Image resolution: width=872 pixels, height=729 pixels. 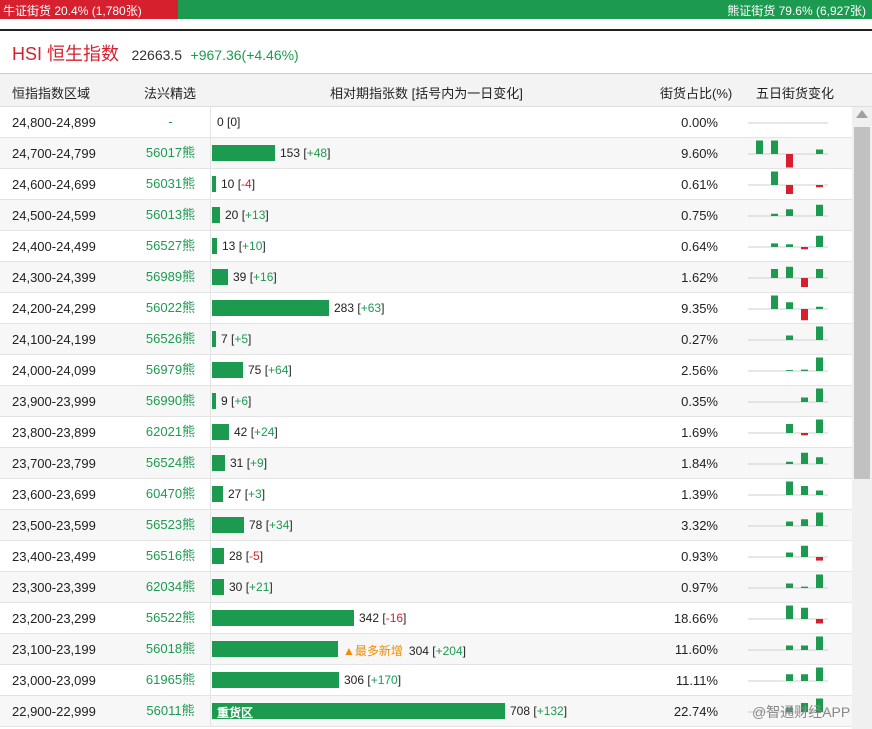 What do you see at coordinates (54, 587) in the screenshot?
I see `range-cell: 23,300-23,399` at bounding box center [54, 587].